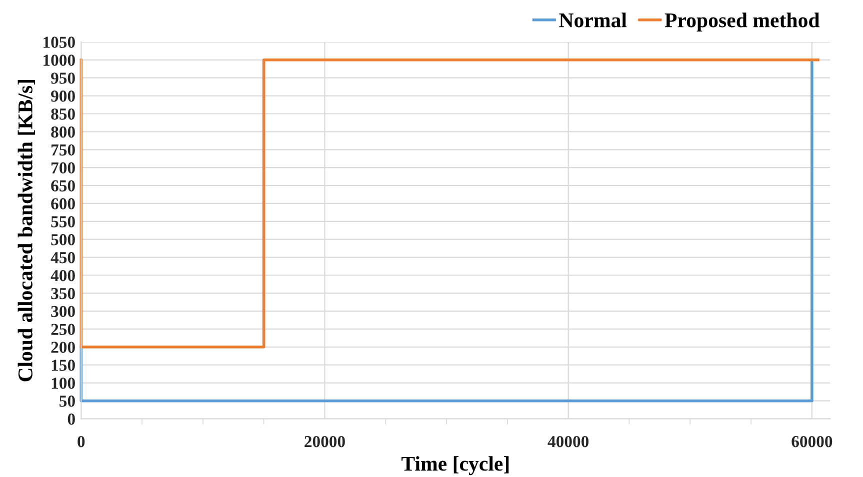 This screenshot has width=863, height=477. Describe the element at coordinates (568, 442) in the screenshot. I see `x-tick-label: 40000` at that location.